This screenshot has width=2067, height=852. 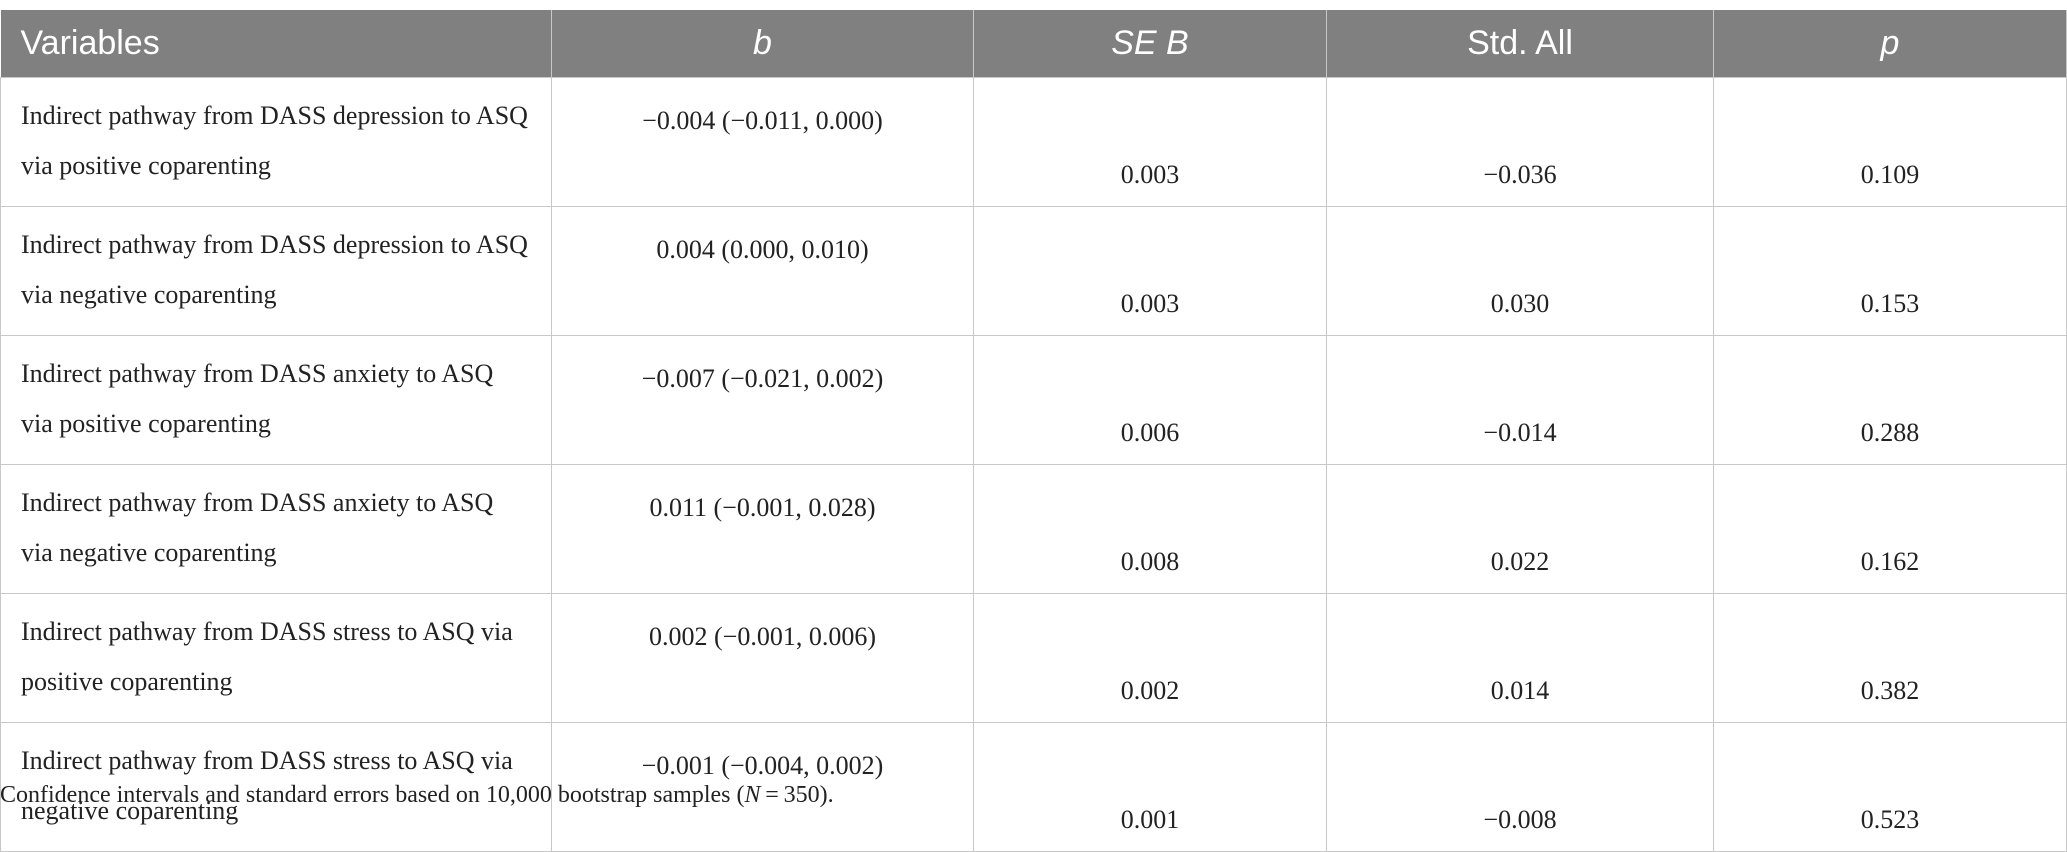 I want to click on value-cell: 0.030, so click(x=1520, y=271).